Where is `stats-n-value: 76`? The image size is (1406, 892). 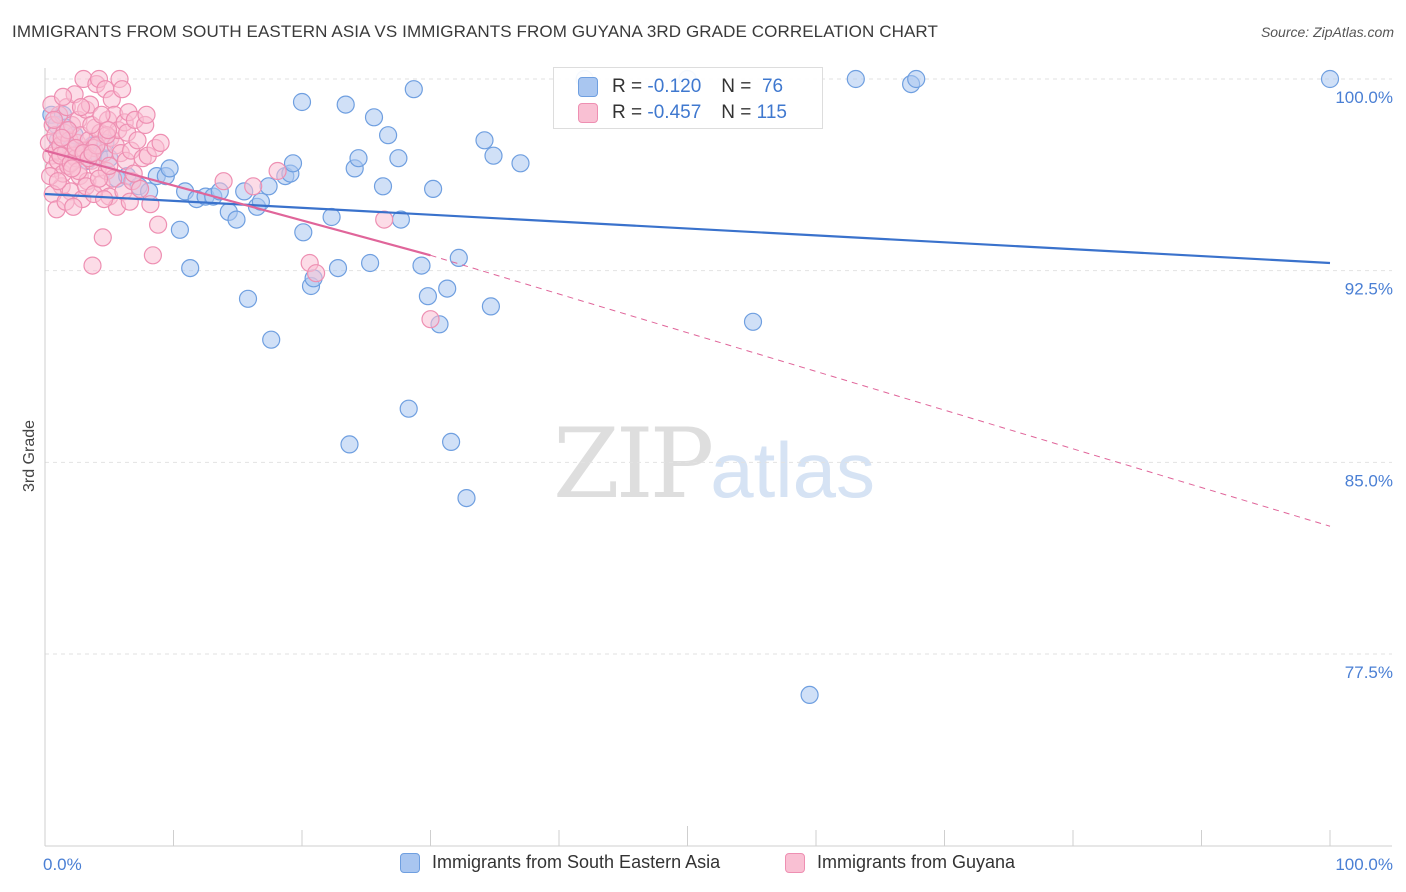 stats-n-value: 76 is located at coordinates (772, 86).